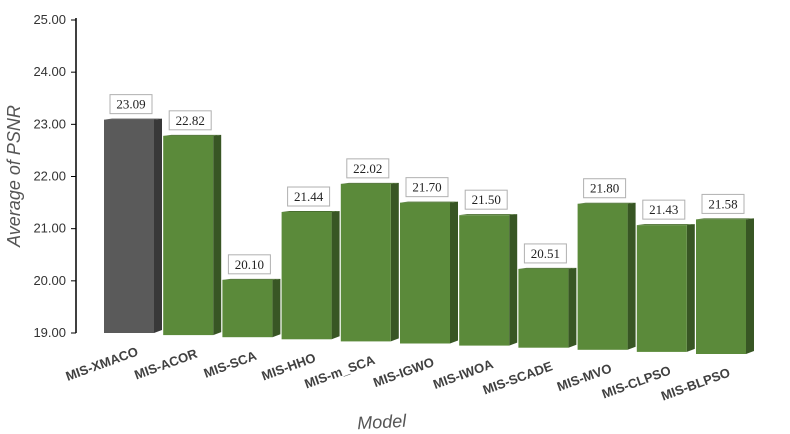 This screenshot has height=434, width=790. What do you see at coordinates (49, 176) in the screenshot?
I see `y-tick-label: 22.00` at bounding box center [49, 176].